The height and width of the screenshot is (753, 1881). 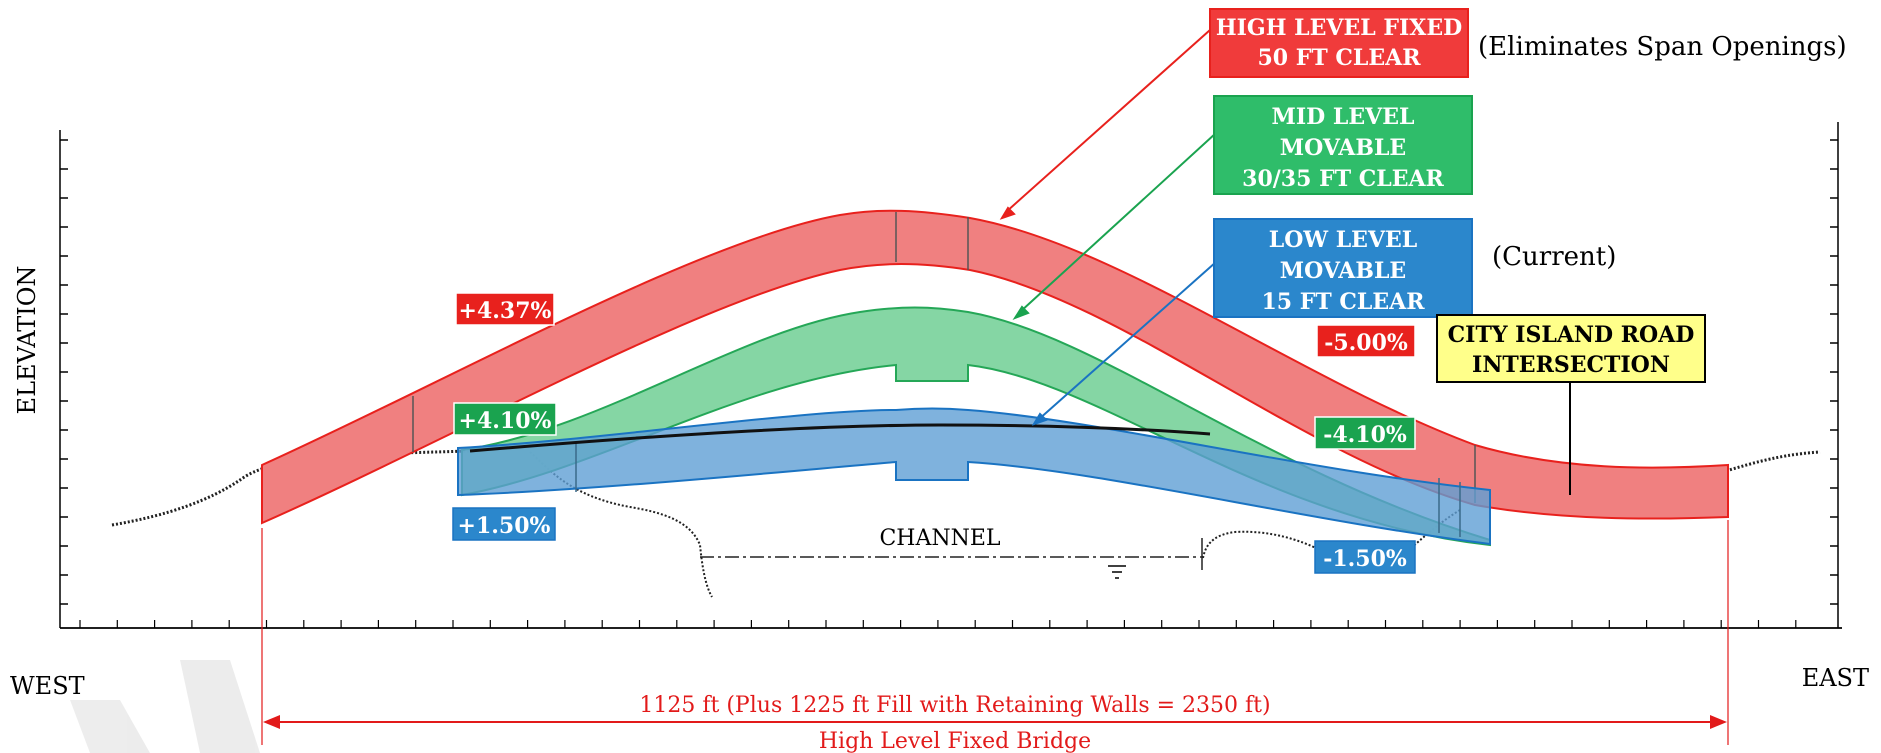 What do you see at coordinates (1343, 148) in the screenshot?
I see `mid-callout-line2: MOVABLE` at bounding box center [1343, 148].